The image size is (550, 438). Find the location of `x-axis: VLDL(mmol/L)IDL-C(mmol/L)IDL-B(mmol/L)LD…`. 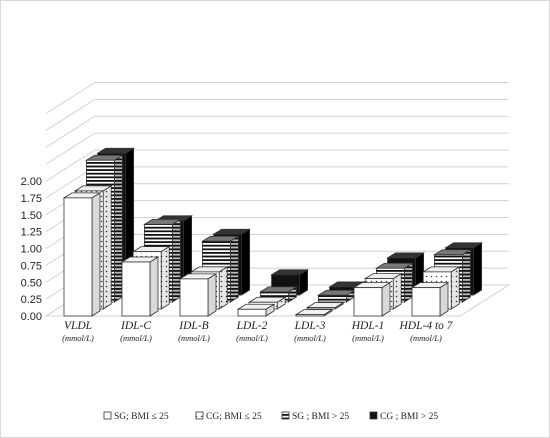

x-axis: VLDL(mmol/L)IDL-C(mmol/L)IDL-B(mmol/L)LD… is located at coordinates (258, 331).